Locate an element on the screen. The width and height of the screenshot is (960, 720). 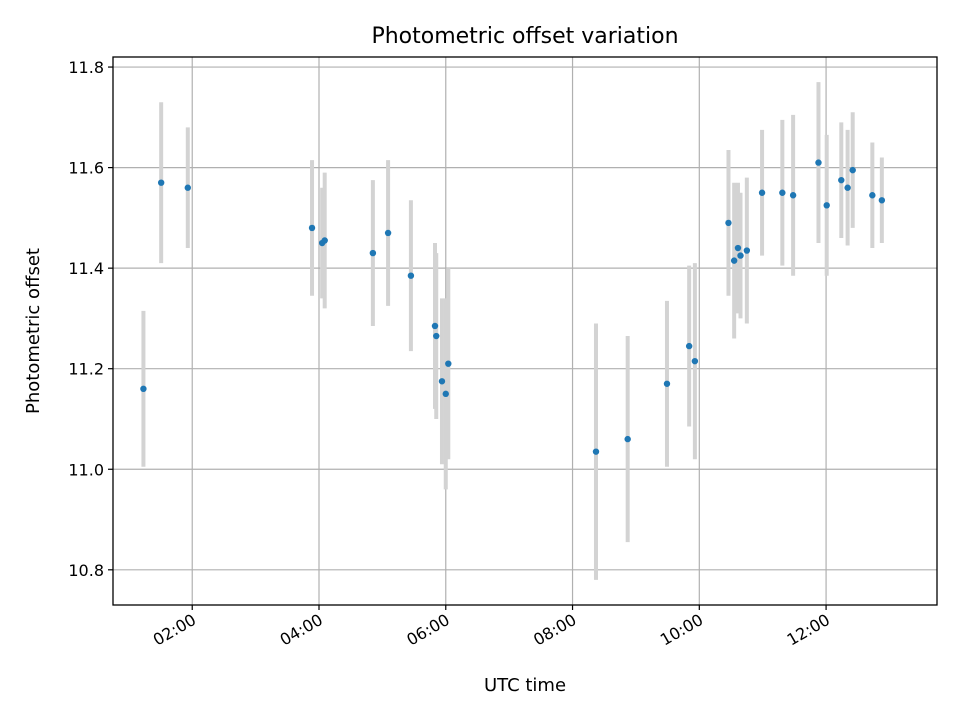
x-tick-label: 02:00 is located at coordinates (174, 630).